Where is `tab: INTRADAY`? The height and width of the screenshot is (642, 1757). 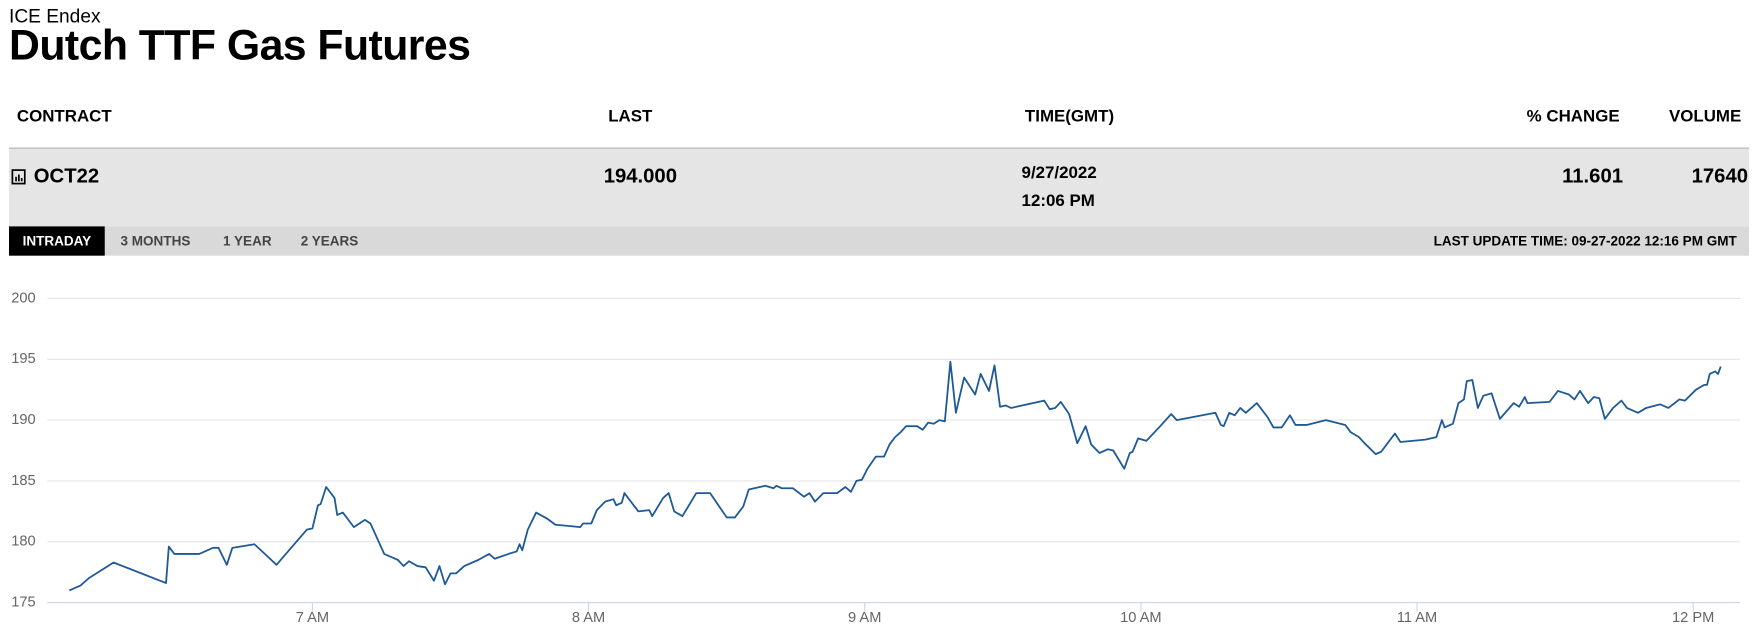
tab: INTRADAY is located at coordinates (57, 241).